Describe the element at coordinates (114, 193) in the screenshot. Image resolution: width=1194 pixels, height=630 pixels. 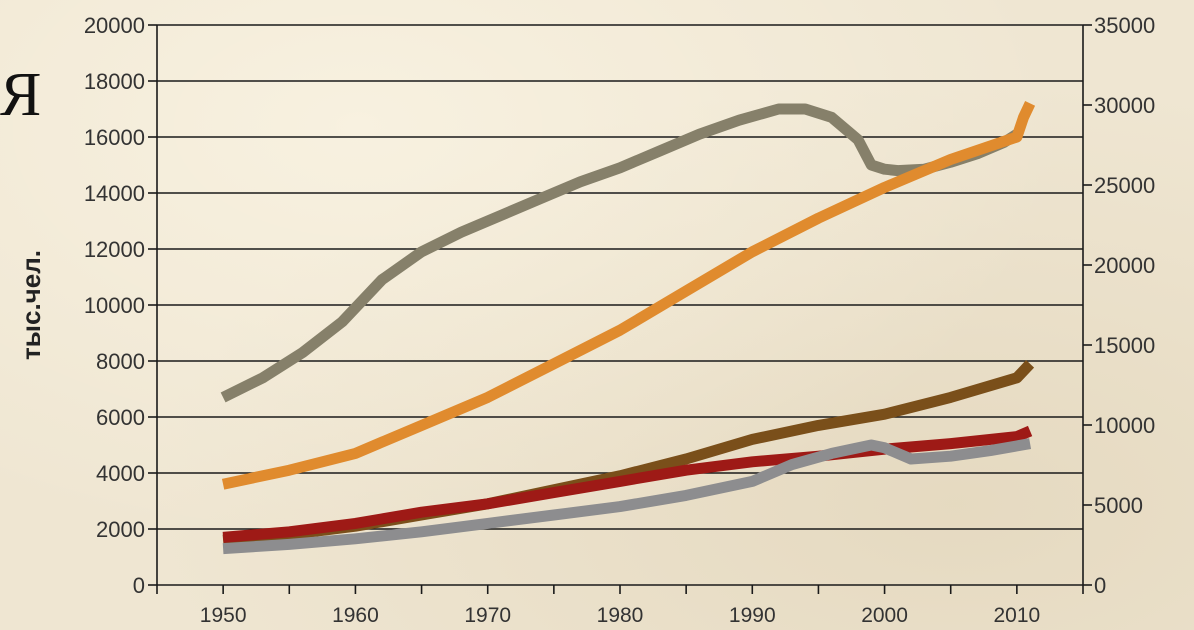
I see `y-tick-label: 14000` at that location.